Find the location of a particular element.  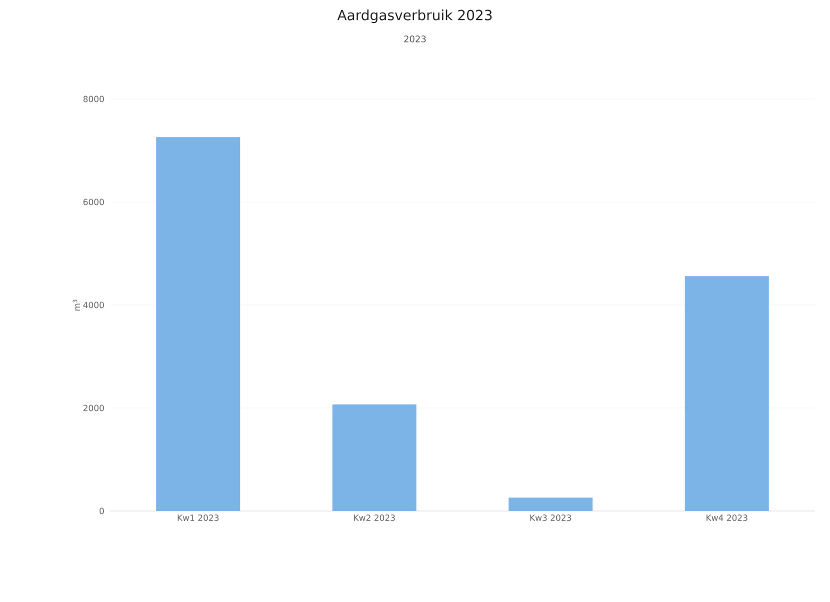

y-tick-label: 4000 is located at coordinates (93, 305).